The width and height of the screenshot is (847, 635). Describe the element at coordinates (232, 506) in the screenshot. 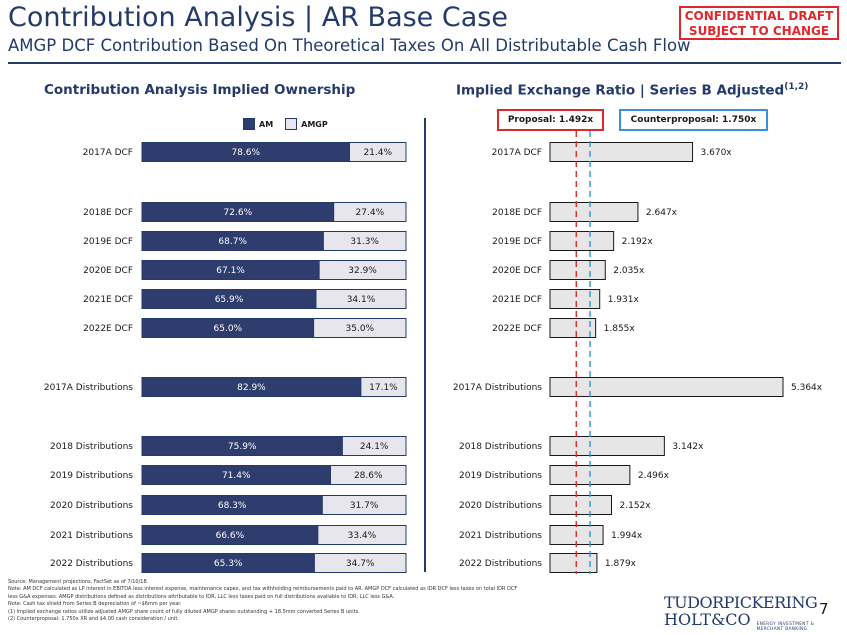

I see `ownership-am-value: 68.3%` at that location.